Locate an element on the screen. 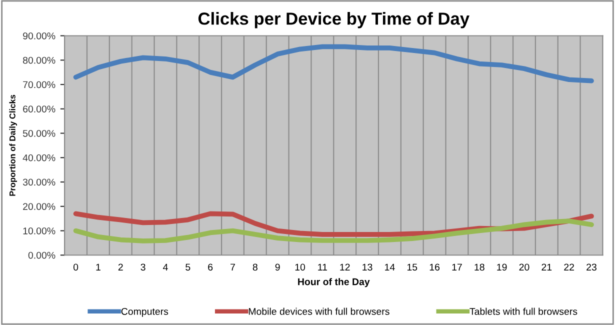  y-tick-label: 10.00% is located at coordinates (39, 230).